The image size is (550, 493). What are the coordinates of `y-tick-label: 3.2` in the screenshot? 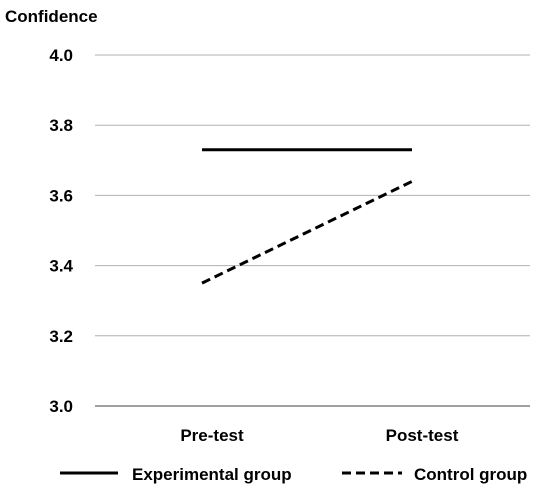 It's located at (61, 336).